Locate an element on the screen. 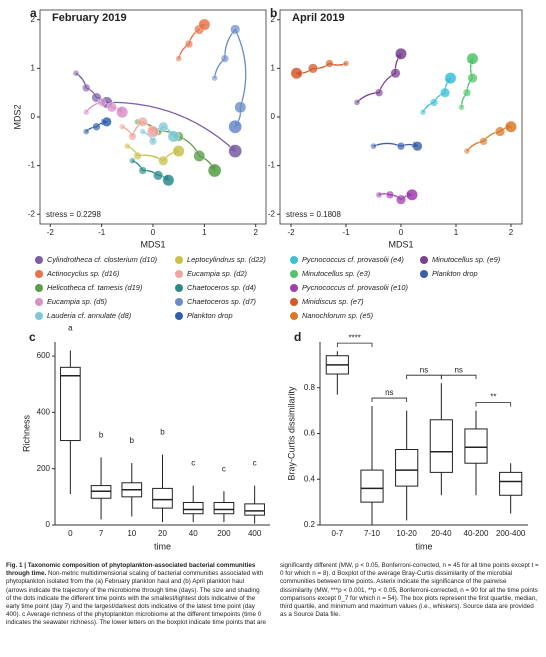 This screenshot has height=657, width=546. plot-frame is located at coordinates (153, 117).